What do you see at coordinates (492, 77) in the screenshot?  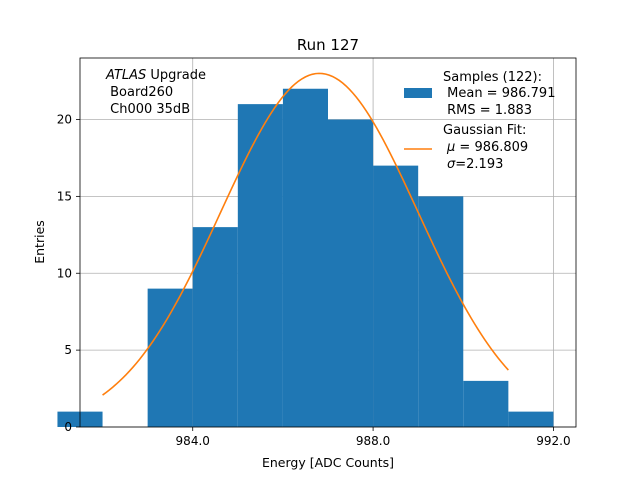 I see `legend-samples-title: Samples (122):` at bounding box center [492, 77].